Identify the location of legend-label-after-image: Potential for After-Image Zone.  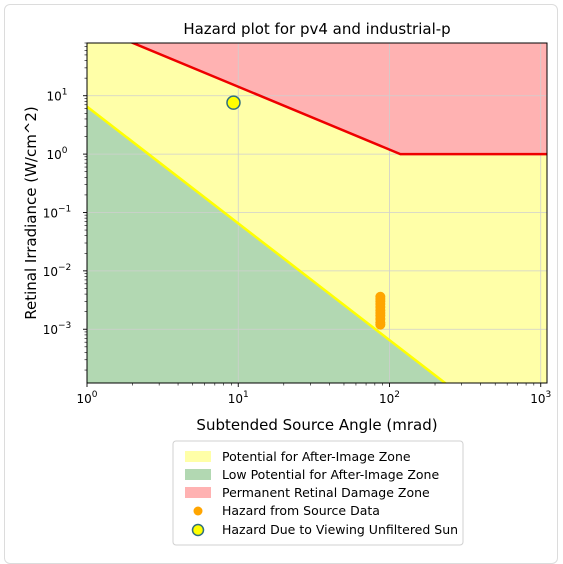
(316, 456).